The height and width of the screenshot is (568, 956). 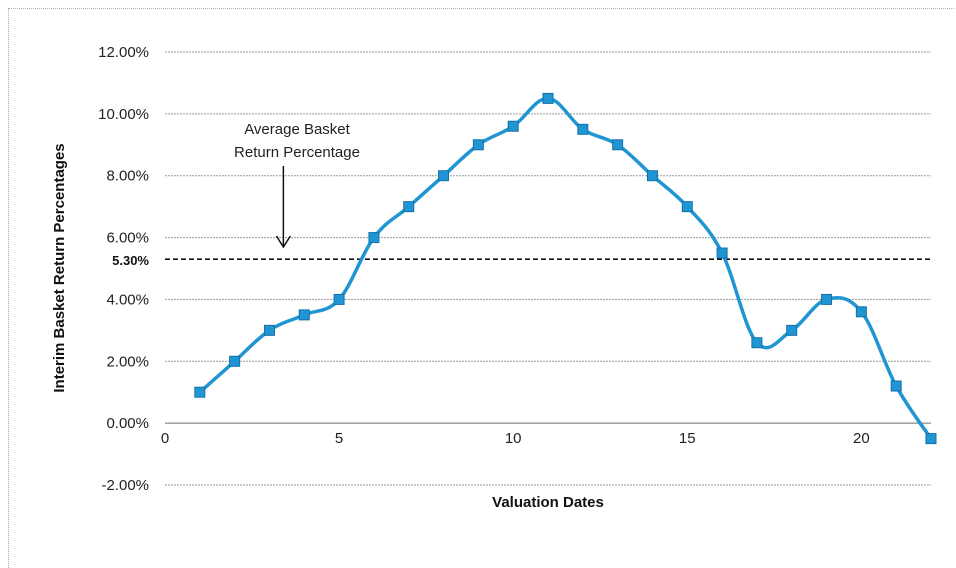 I want to click on y-tick-label: 8.00%, so click(x=127, y=176).